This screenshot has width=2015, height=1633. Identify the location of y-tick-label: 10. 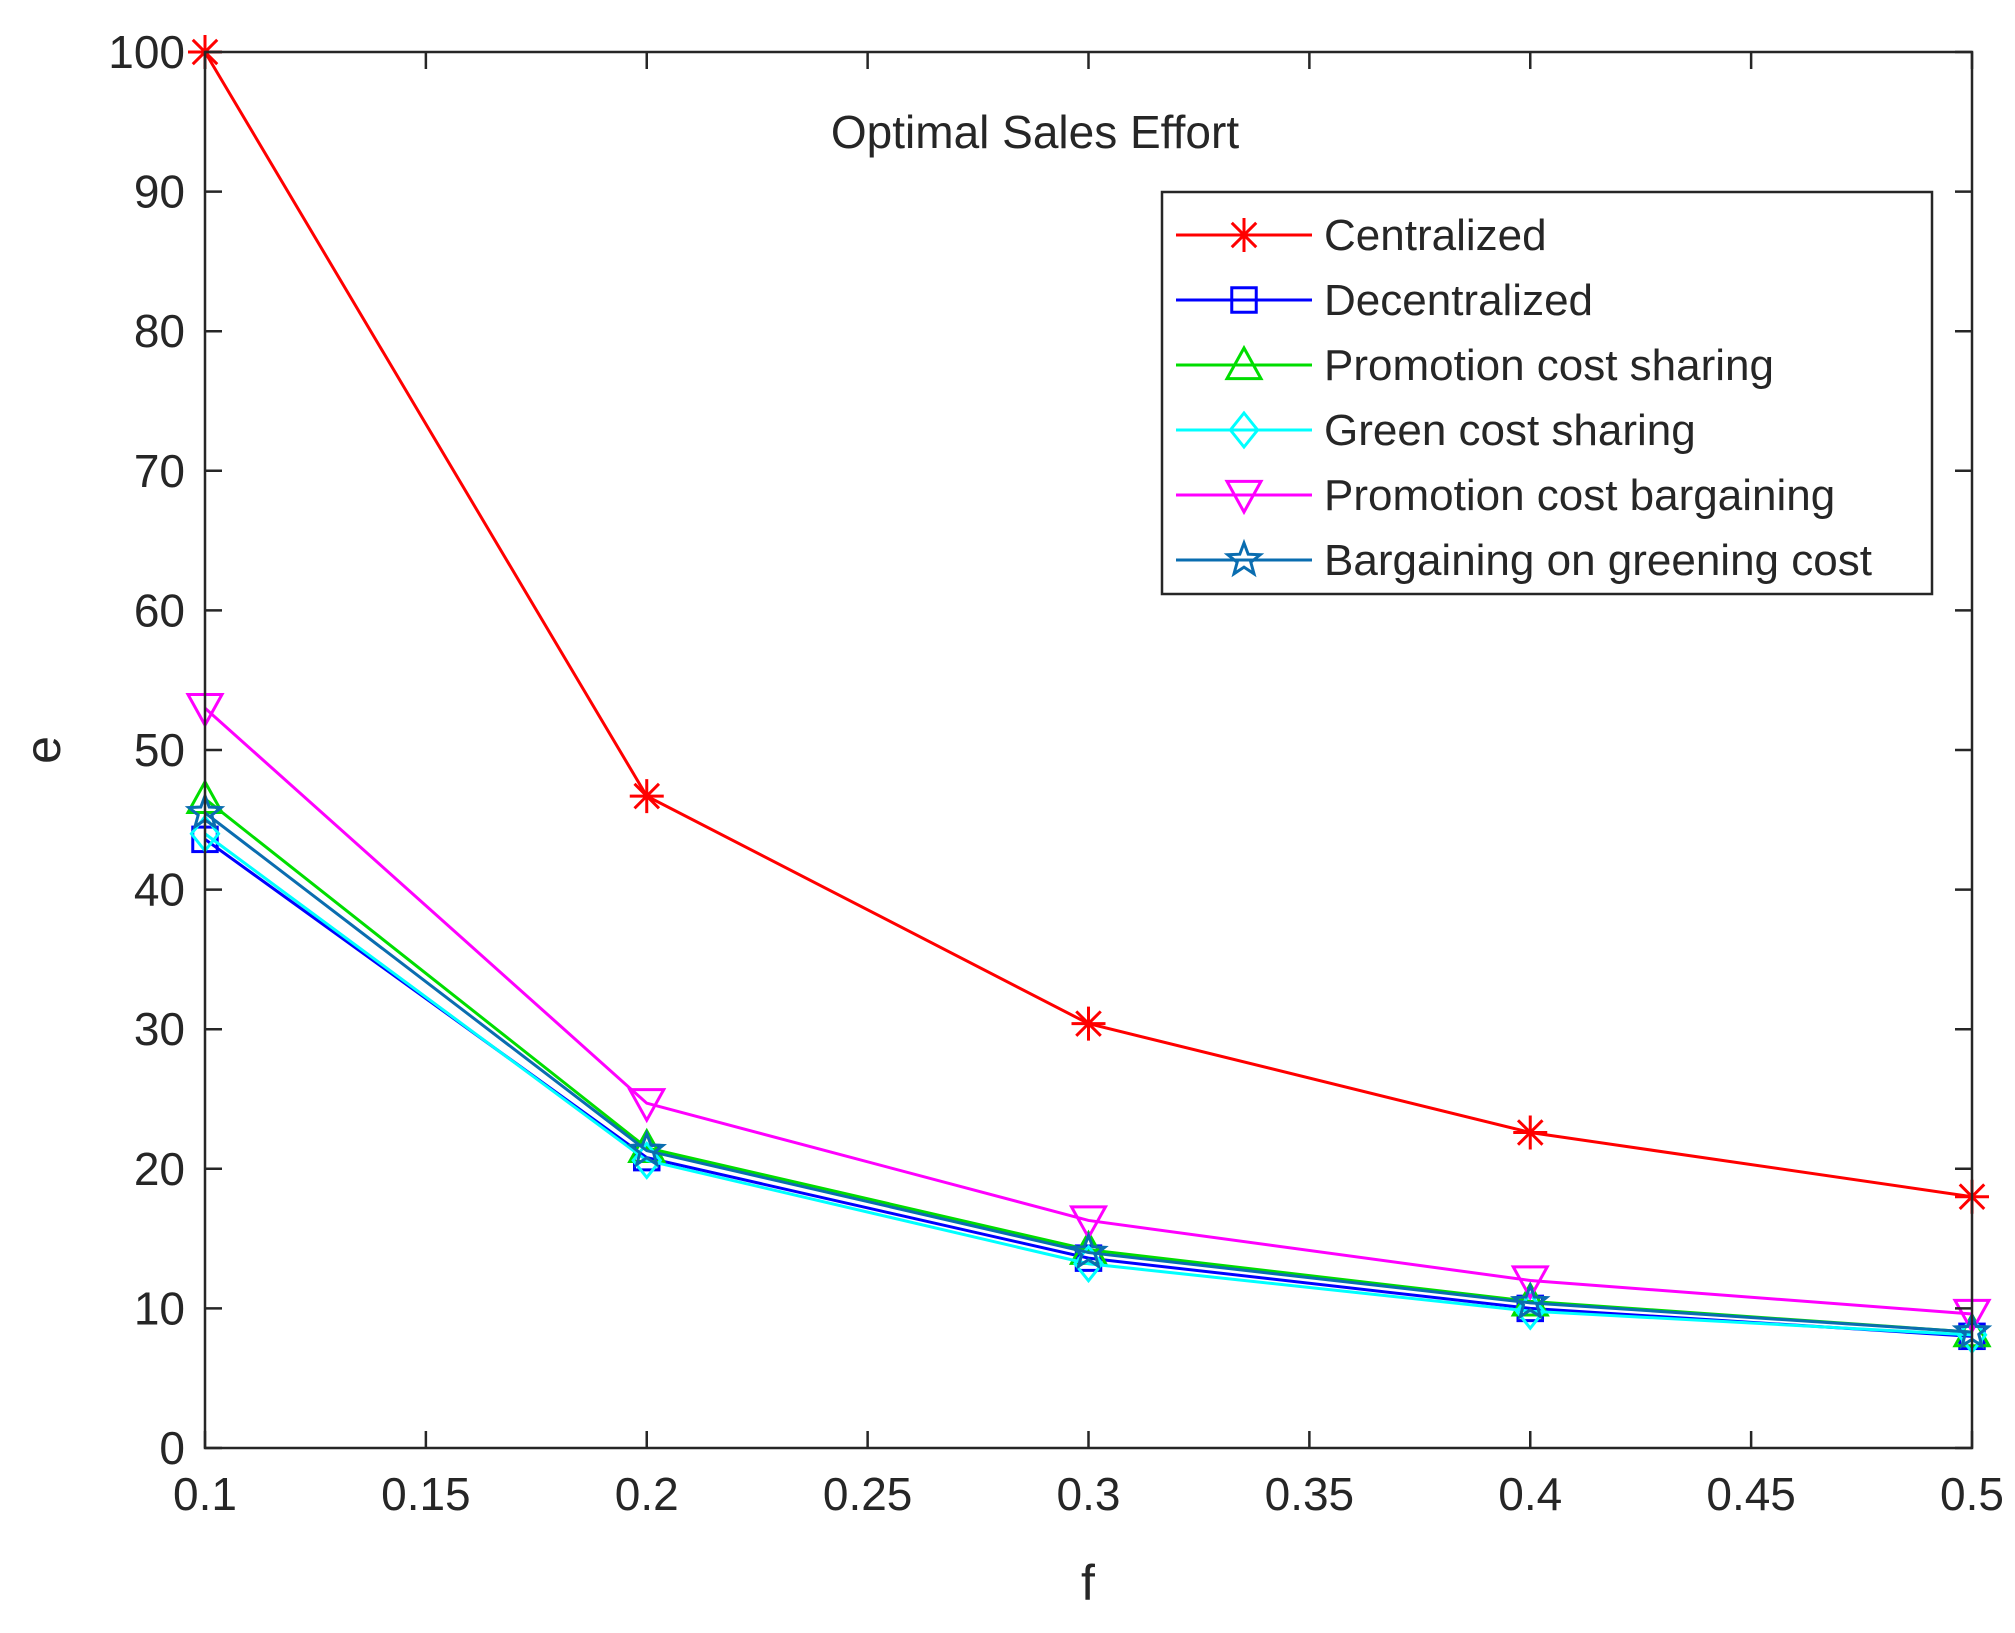
(159, 1308).